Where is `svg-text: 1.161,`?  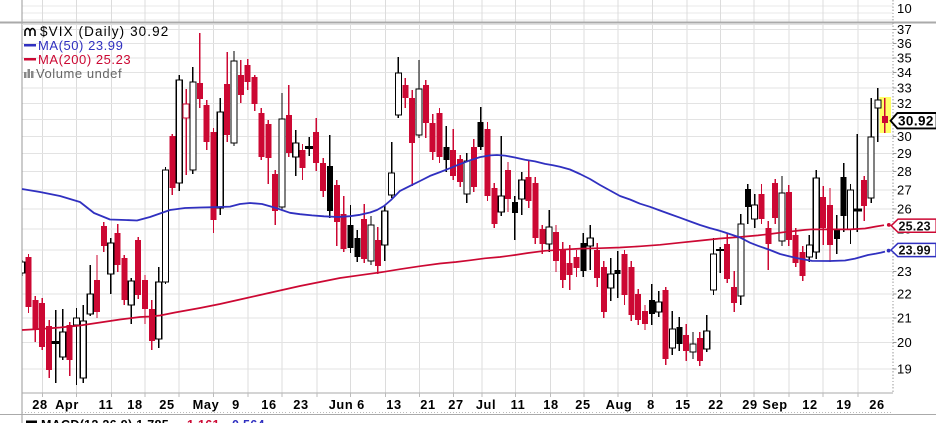
svg-text: 1.161, is located at coordinates (205, 420).